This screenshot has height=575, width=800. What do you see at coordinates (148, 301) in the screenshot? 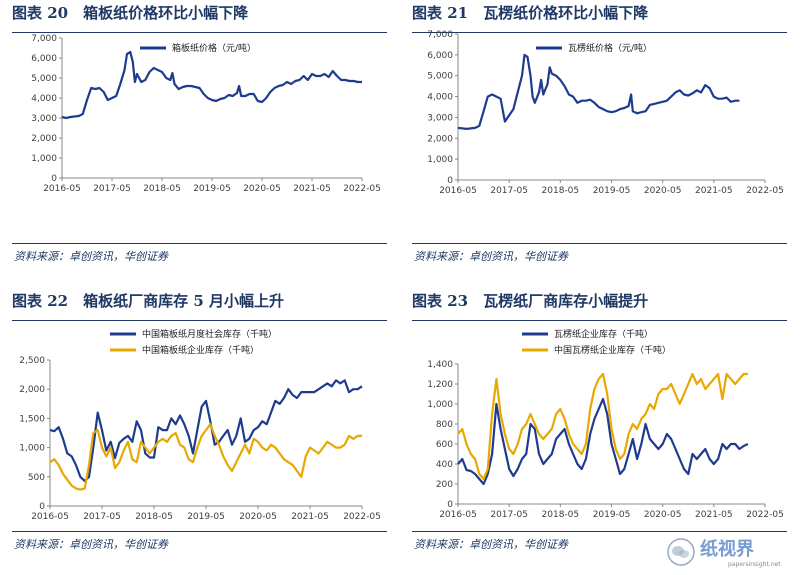
I see `chart-title: 图表 22 箱板纸厂商库存 5 月小幅上升` at bounding box center [148, 301].